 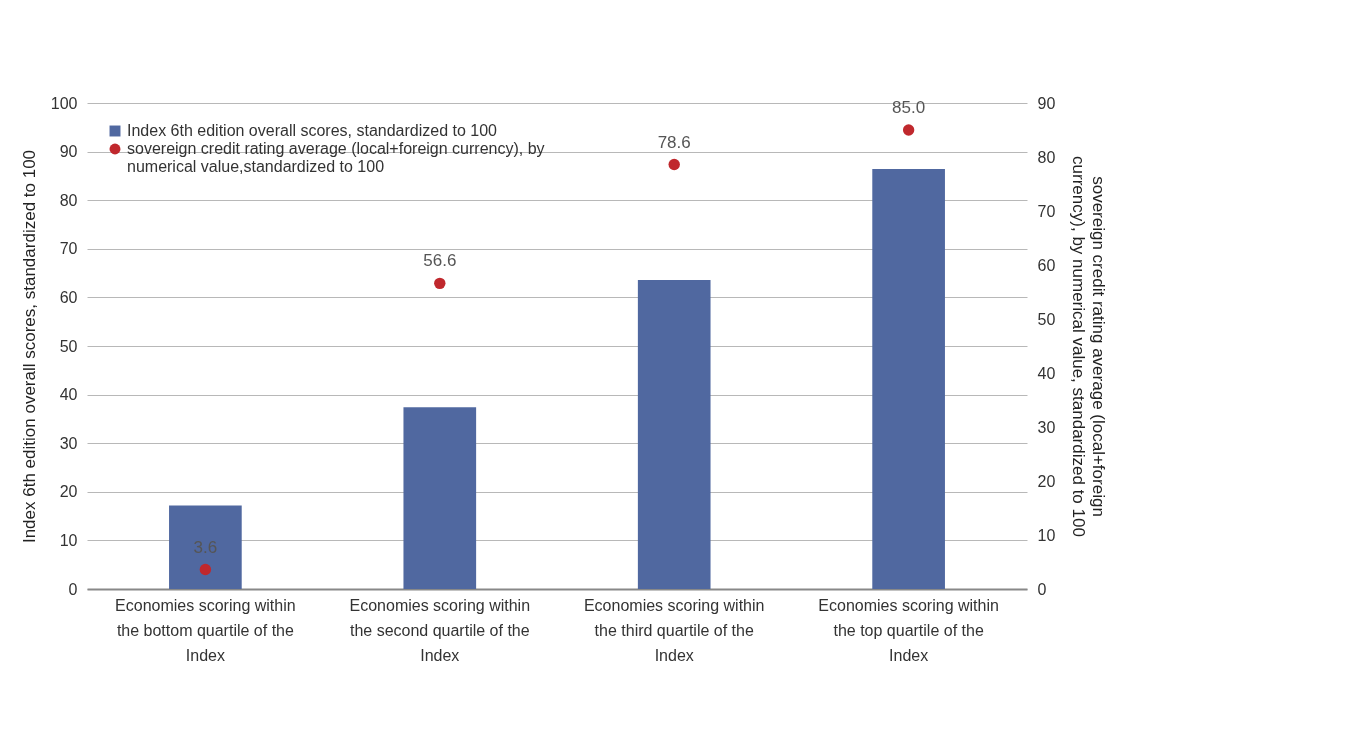 I want to click on data-label: 85.0, so click(x=909, y=107).